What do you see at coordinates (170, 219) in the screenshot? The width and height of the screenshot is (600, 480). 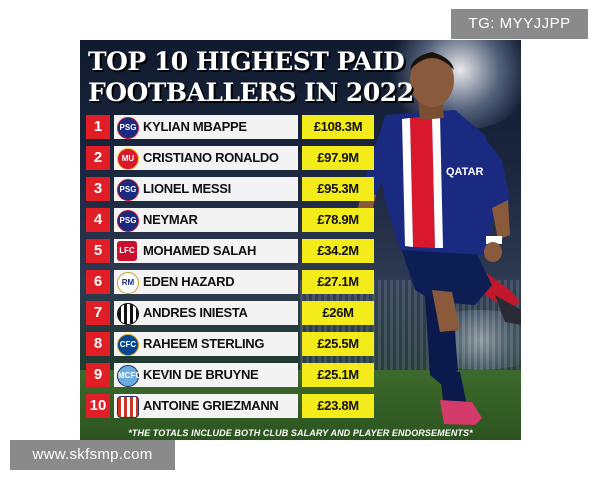 I see `player-name: NEYMAR` at bounding box center [170, 219].